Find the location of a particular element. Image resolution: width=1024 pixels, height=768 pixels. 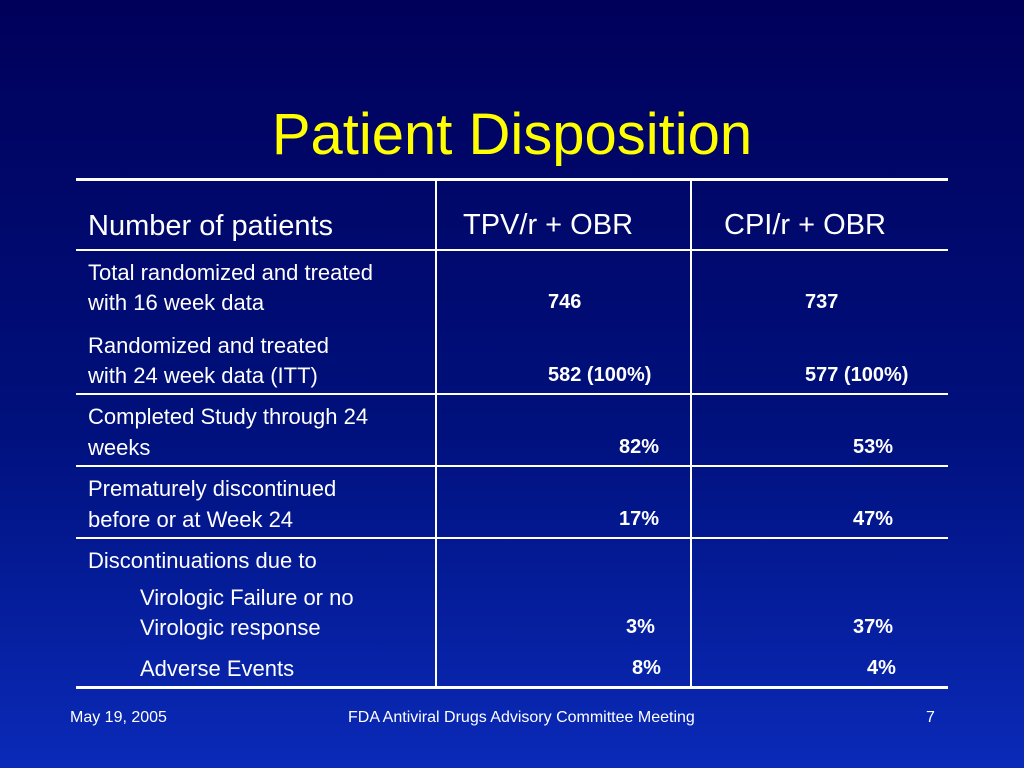

tpv-value: 746 is located at coordinates (565, 302).